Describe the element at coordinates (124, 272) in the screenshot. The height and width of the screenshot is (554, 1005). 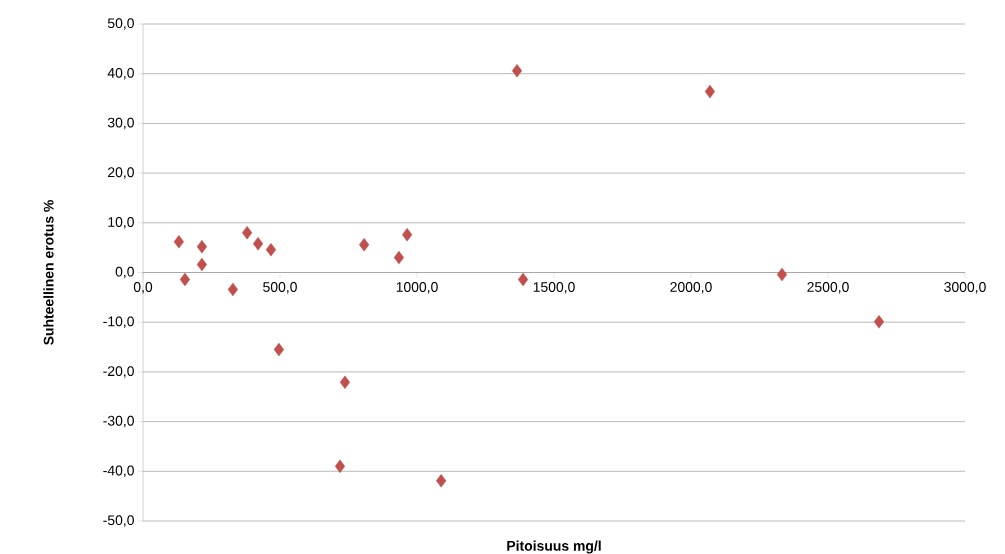
I see `y-tick-label: 0,0` at that location.